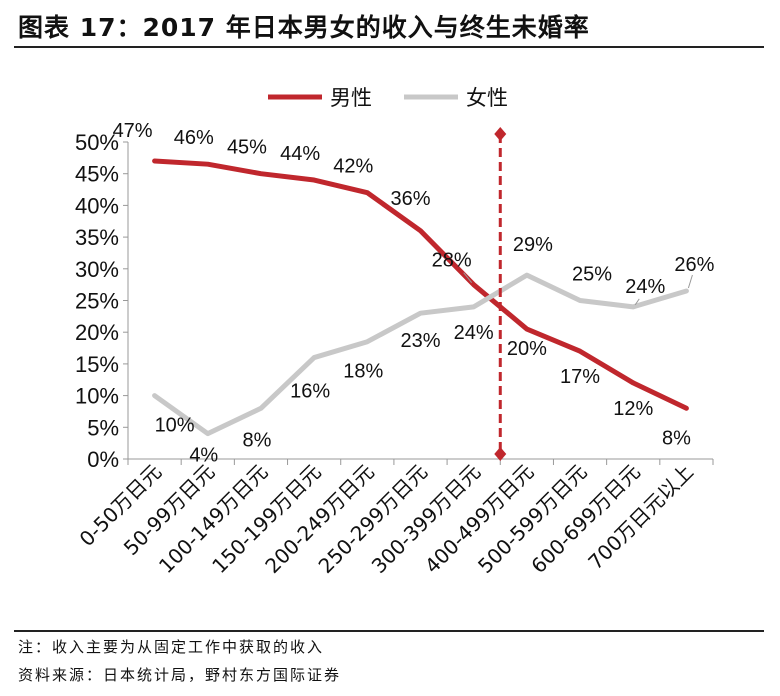  Describe the element at coordinates (171, 646) in the screenshot. I see `chart-note: 注：收入主要为从固定工作中获取的收入` at that location.